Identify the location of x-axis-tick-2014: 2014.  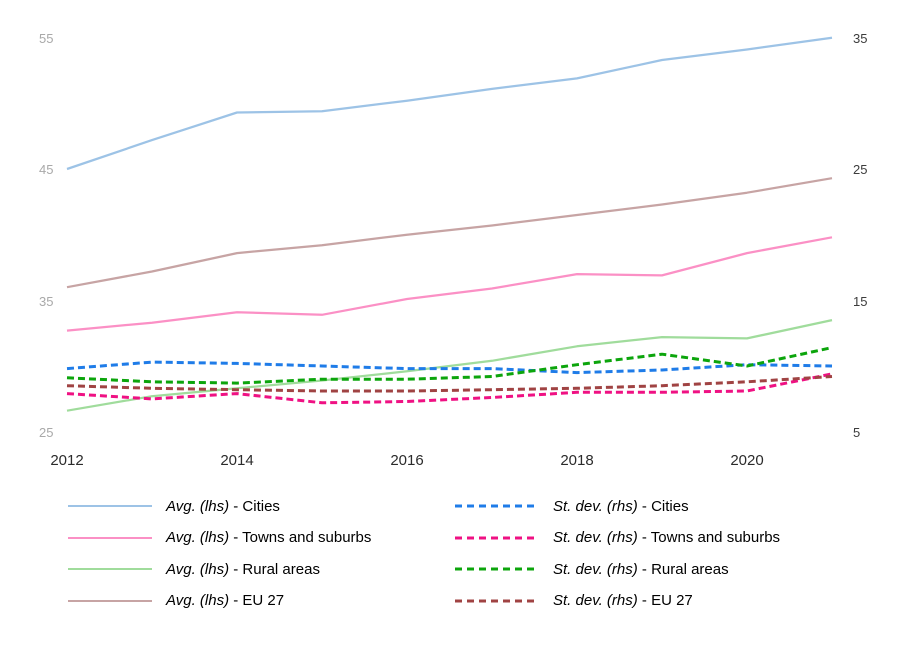
(237, 460).